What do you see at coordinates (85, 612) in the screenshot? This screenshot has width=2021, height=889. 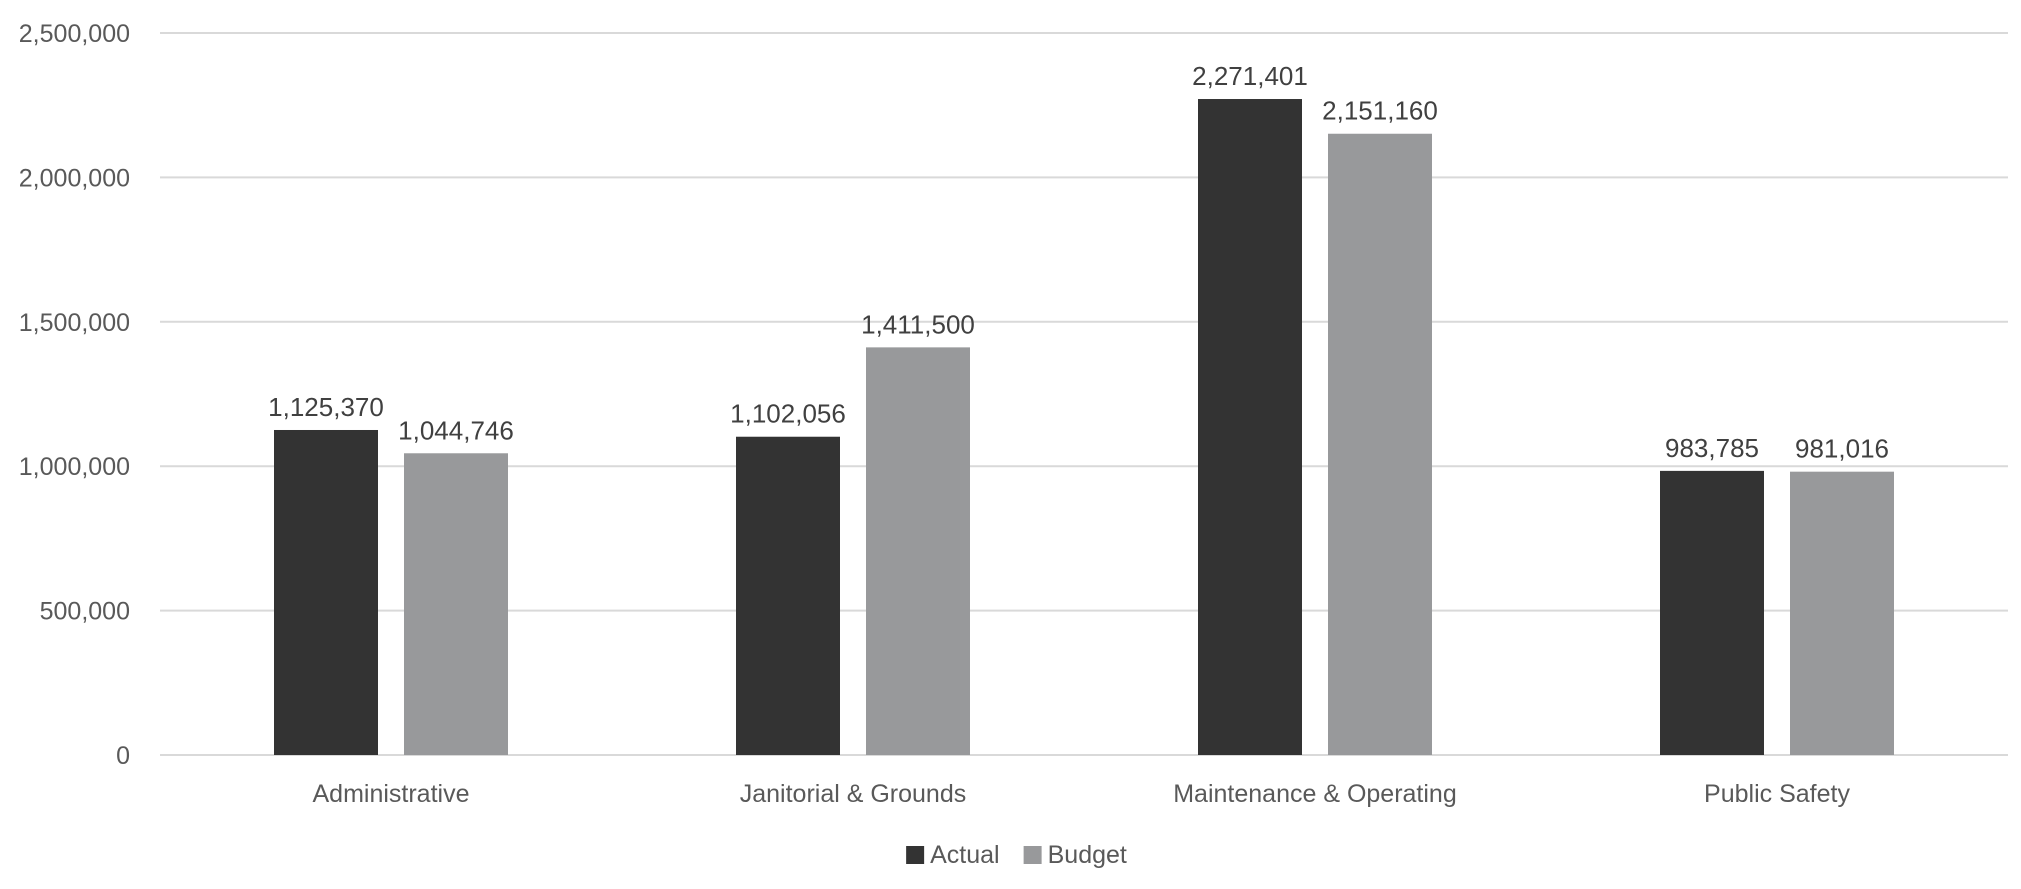 I see `y-tick-label: 500,000` at bounding box center [85, 612].